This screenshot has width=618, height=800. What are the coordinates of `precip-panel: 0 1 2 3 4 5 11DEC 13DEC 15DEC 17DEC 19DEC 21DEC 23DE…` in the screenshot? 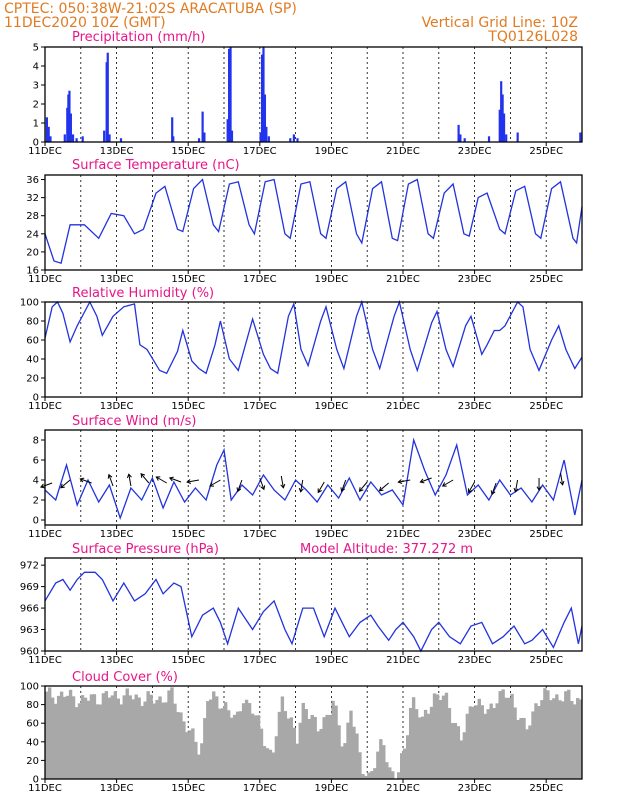 It's located at (305, 100).